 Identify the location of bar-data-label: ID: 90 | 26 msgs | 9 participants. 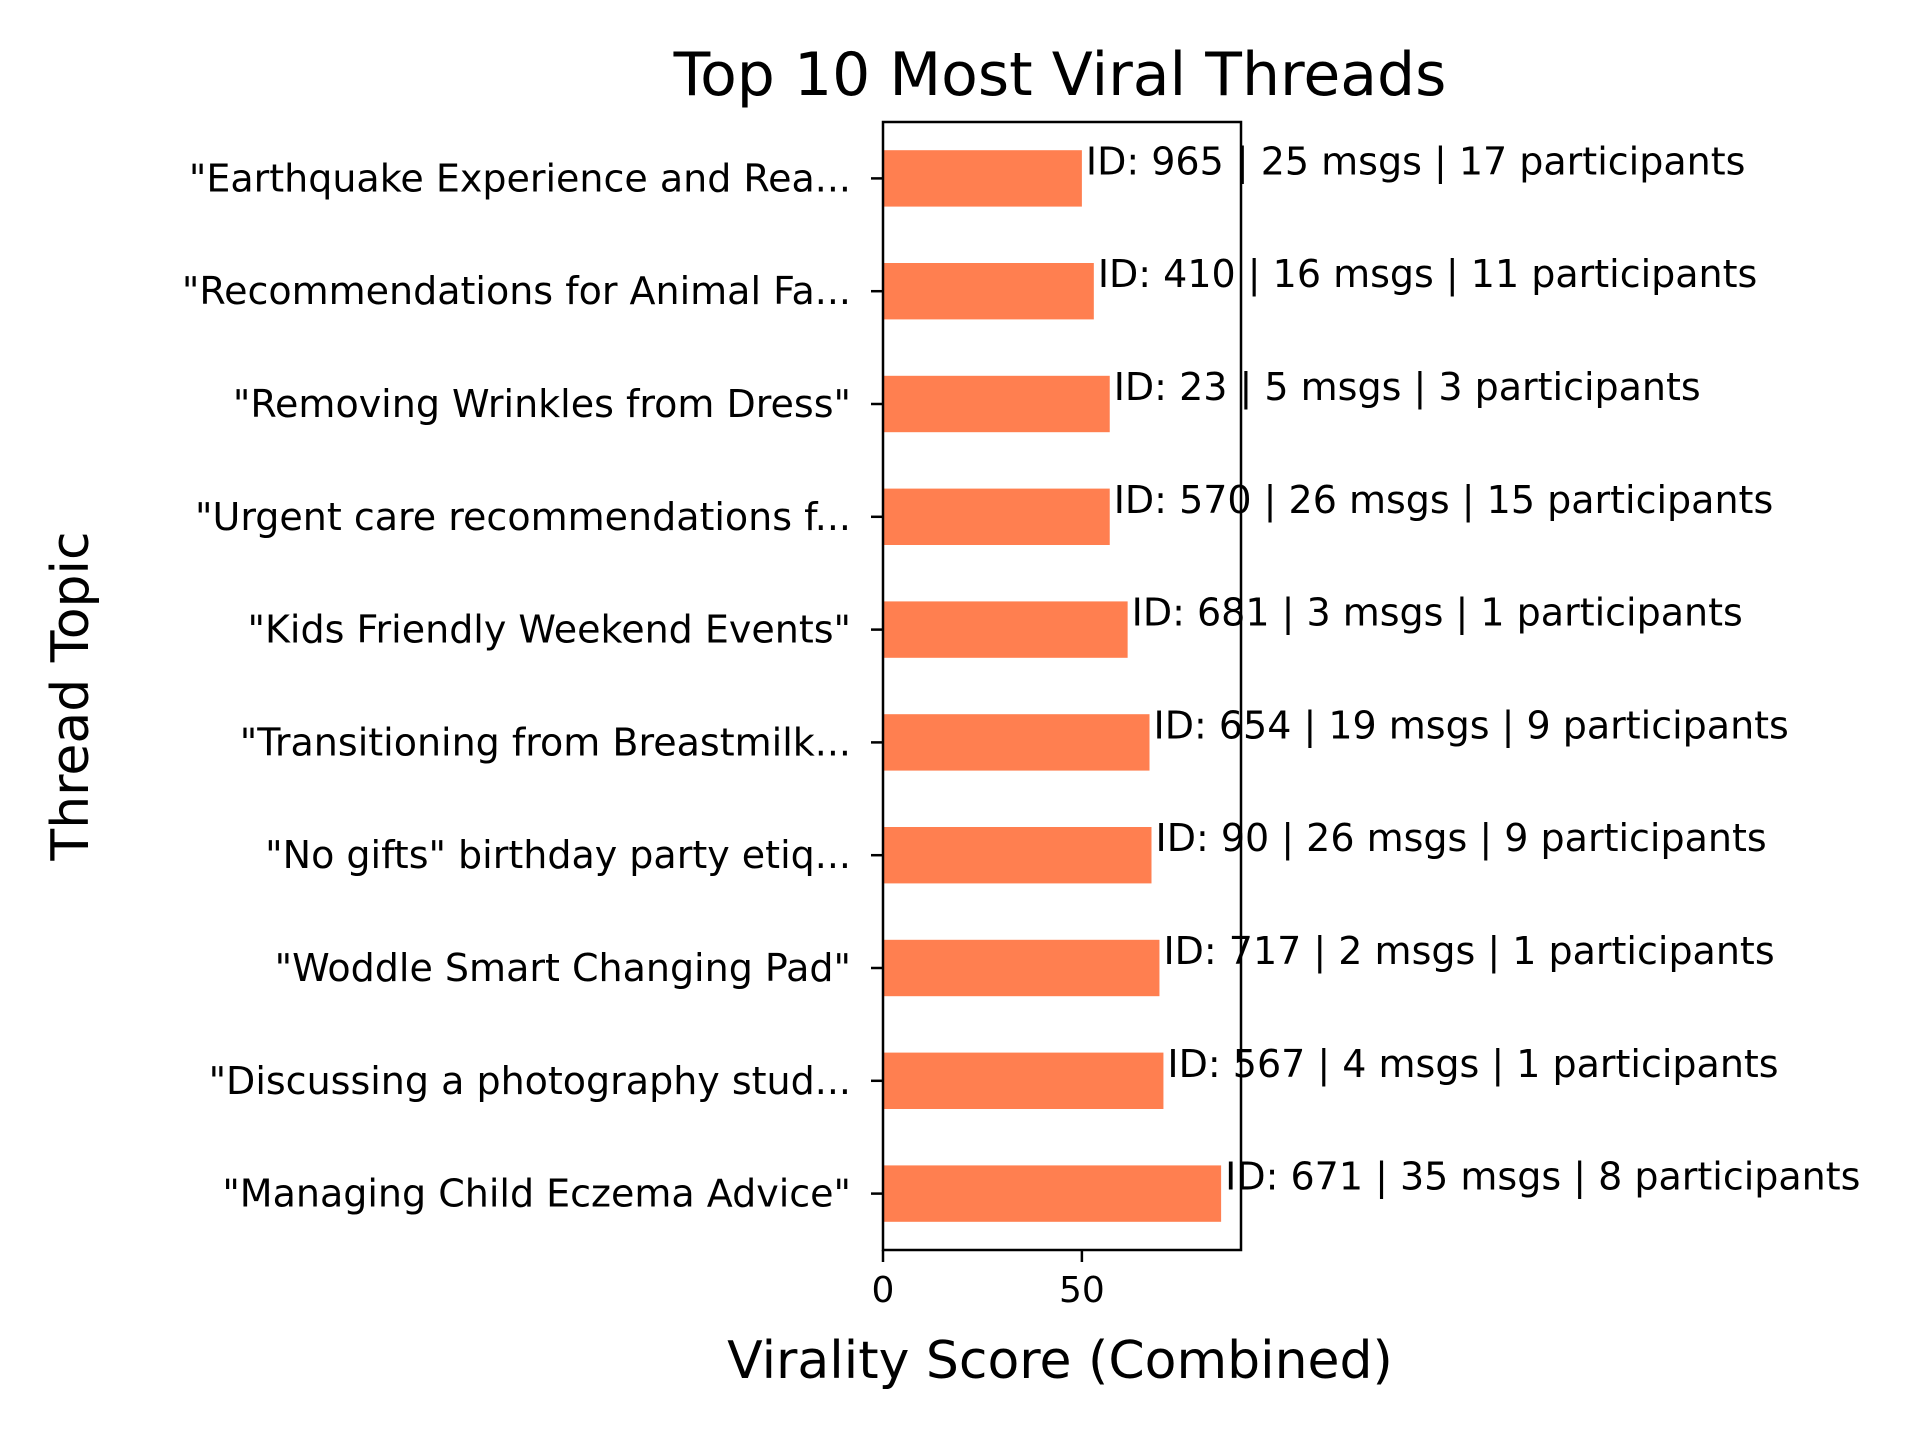
(1461, 838).